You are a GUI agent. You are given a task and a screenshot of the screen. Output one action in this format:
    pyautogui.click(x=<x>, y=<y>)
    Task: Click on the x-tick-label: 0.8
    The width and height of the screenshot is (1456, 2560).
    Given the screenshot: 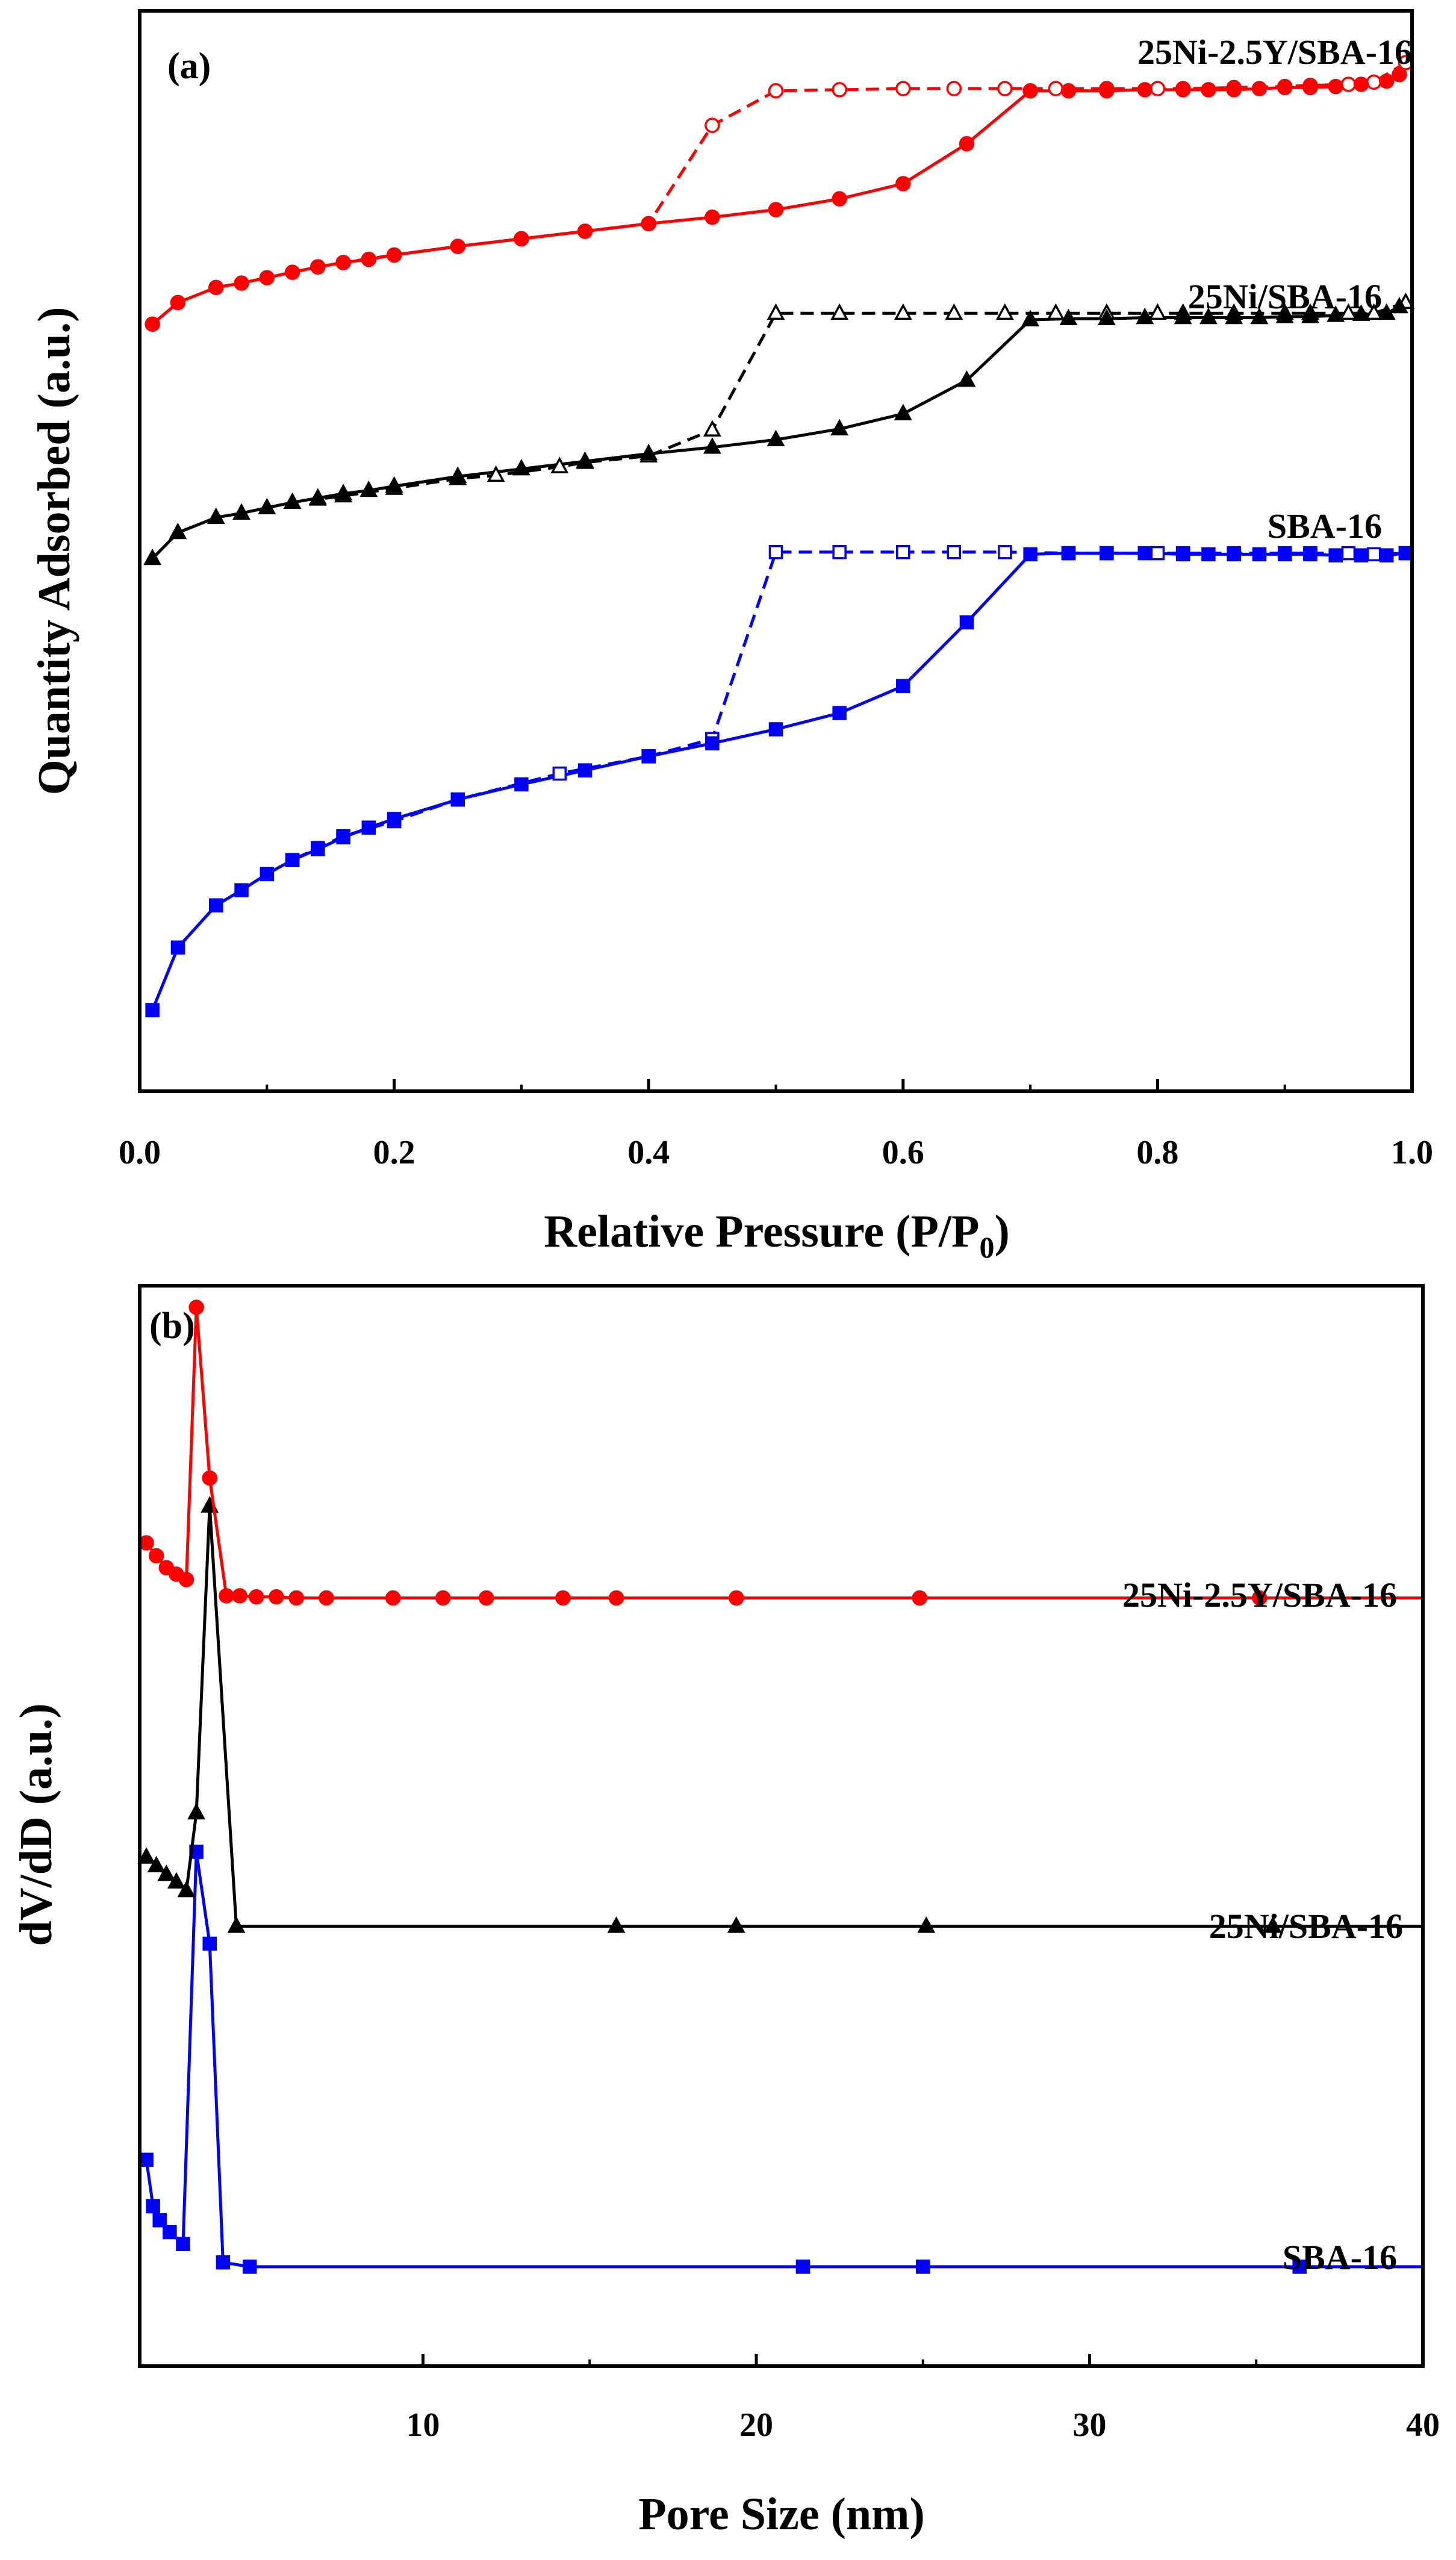 What is the action you would take?
    pyautogui.click(x=1157, y=1152)
    